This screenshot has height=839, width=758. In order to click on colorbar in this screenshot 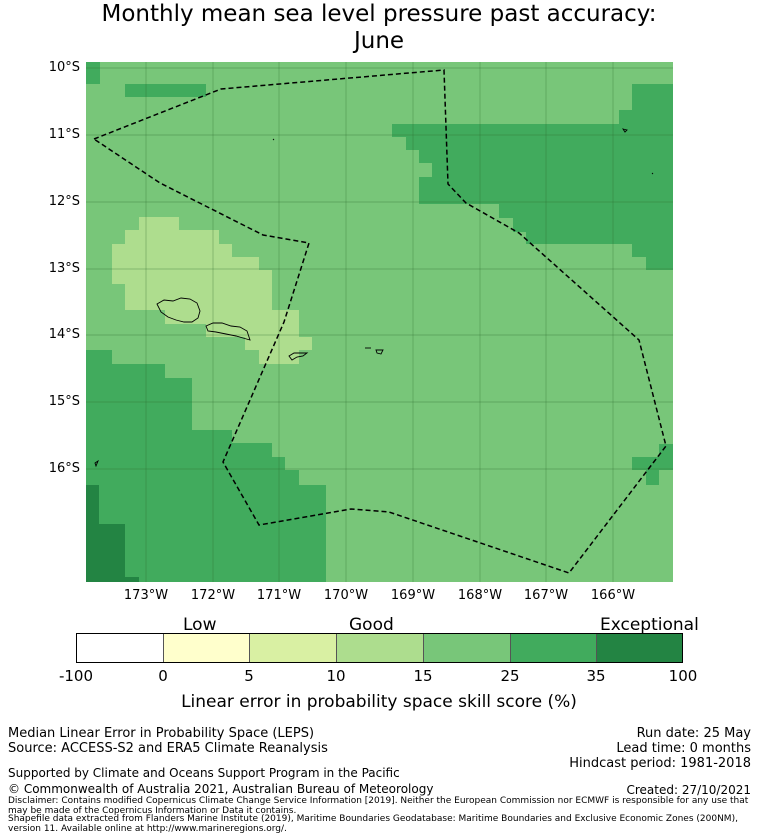, I will do `click(379, 648)`.